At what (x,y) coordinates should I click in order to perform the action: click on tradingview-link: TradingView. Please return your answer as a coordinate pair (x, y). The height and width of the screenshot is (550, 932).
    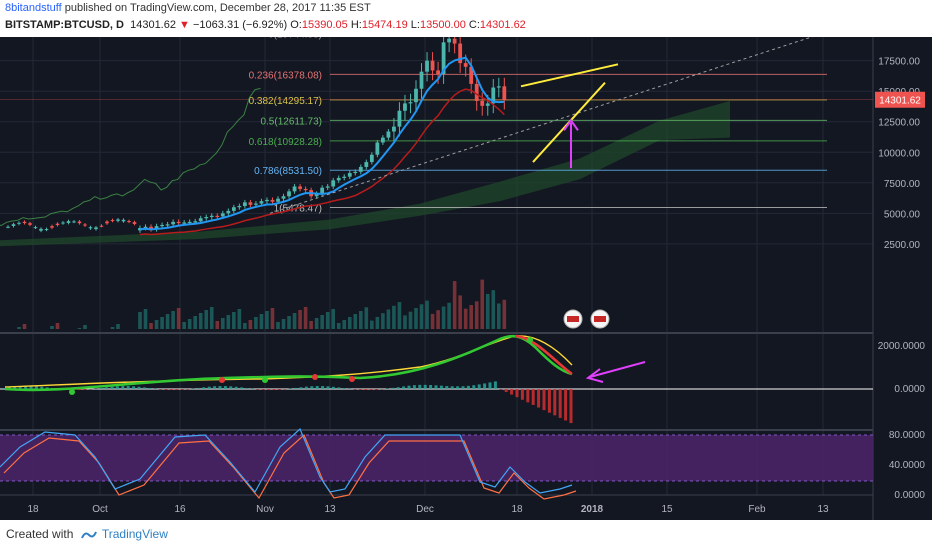
    Looking at the image, I should click on (134, 534).